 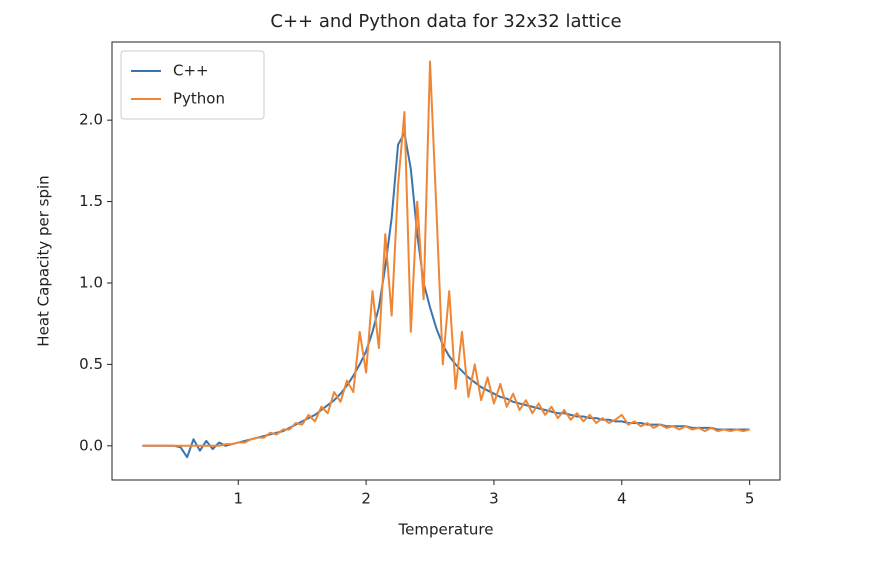 What do you see at coordinates (238, 499) in the screenshot?
I see `x-tick-label: 1` at bounding box center [238, 499].